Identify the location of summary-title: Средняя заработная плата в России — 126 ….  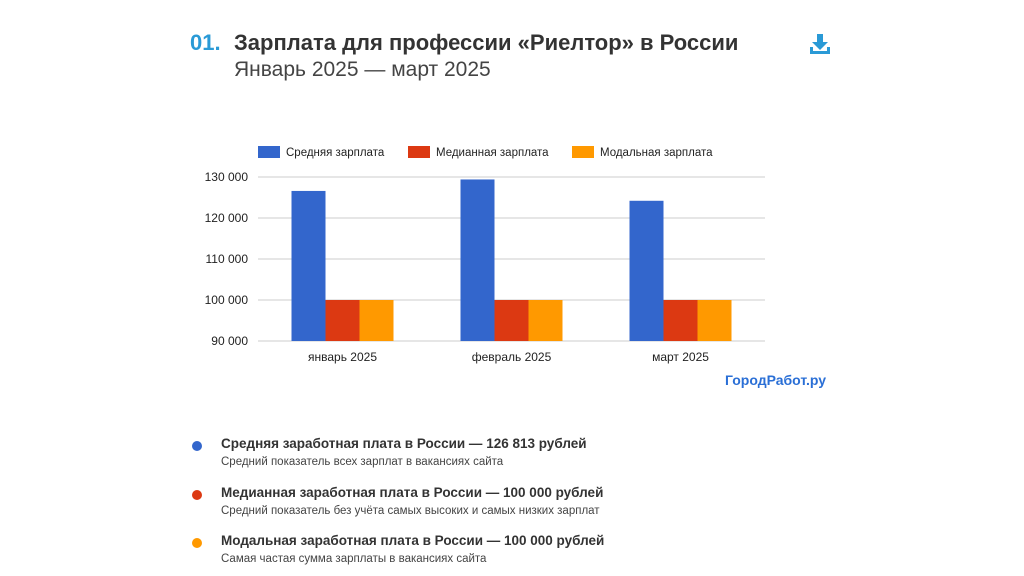
(404, 443).